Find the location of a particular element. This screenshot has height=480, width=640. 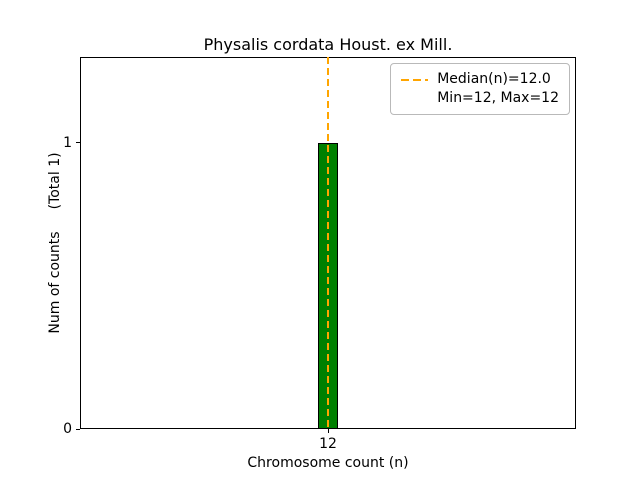

legend-minmax-label: Min=12, Max=12 is located at coordinates (498, 98).